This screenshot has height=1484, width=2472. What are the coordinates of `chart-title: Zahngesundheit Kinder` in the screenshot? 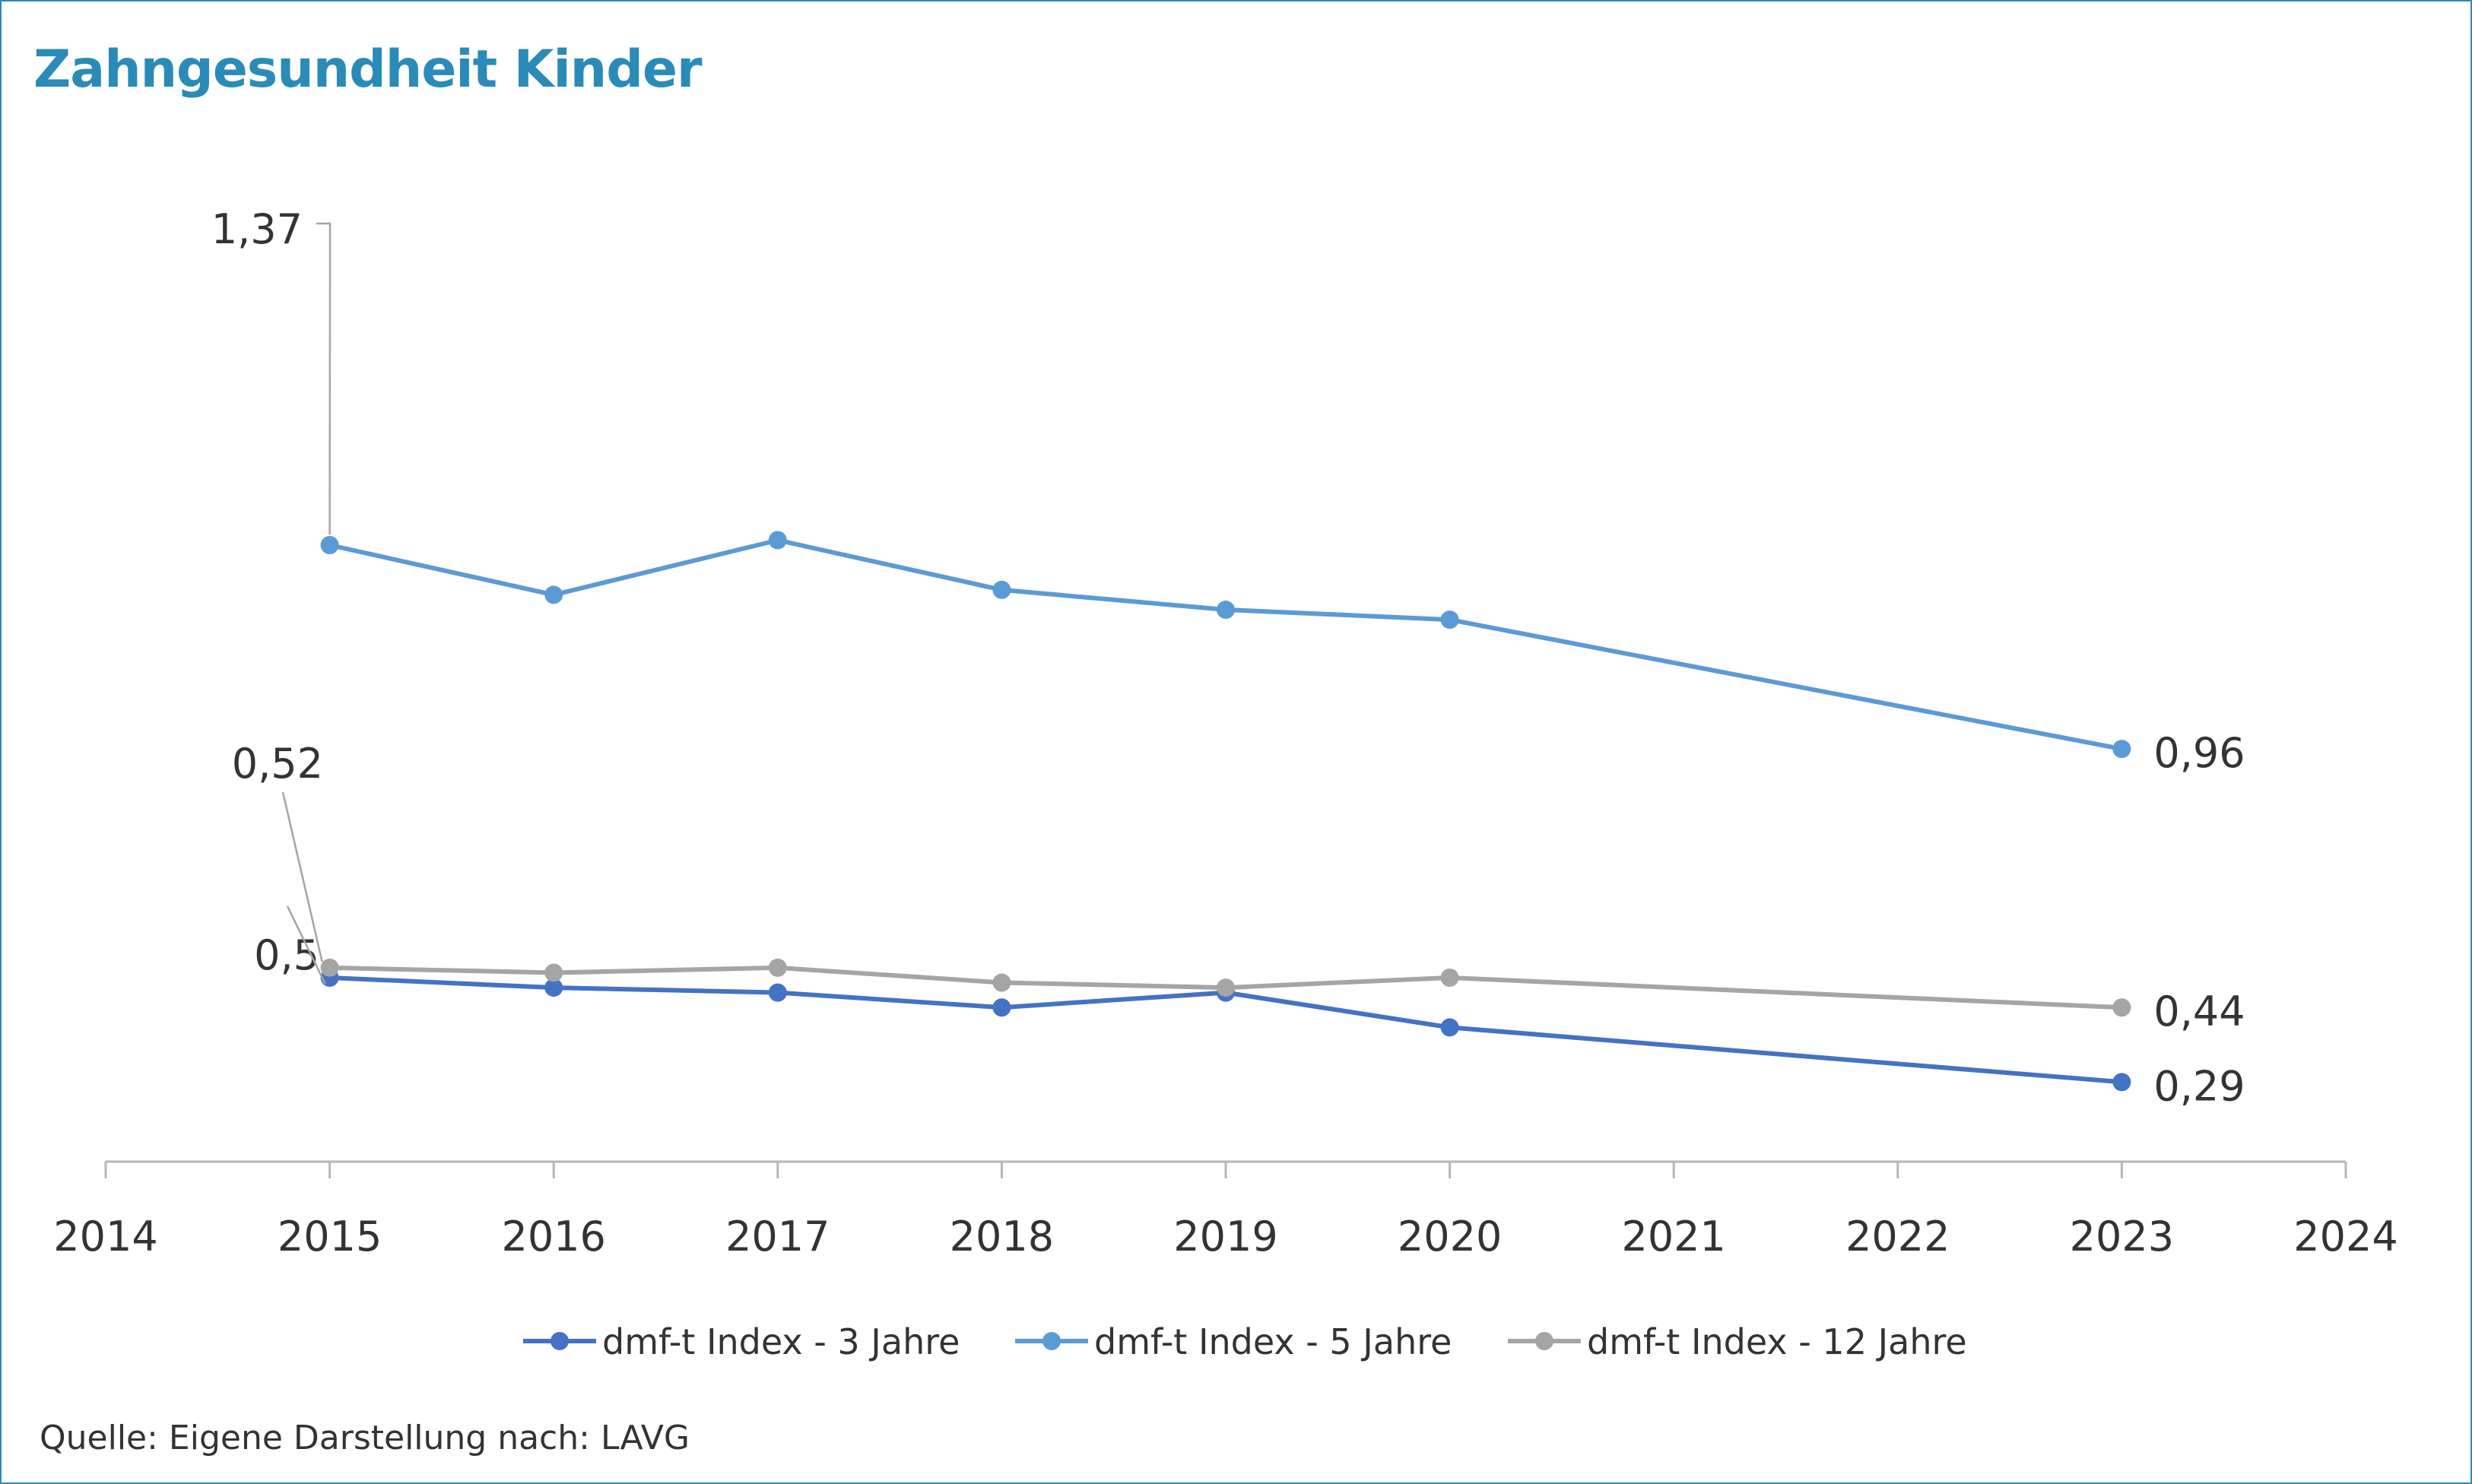 It's located at (368, 70).